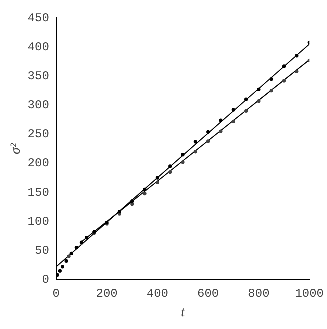 Image resolution: width=327 pixels, height=329 pixels. I want to click on x-tick-label: 200, so click(107, 294).